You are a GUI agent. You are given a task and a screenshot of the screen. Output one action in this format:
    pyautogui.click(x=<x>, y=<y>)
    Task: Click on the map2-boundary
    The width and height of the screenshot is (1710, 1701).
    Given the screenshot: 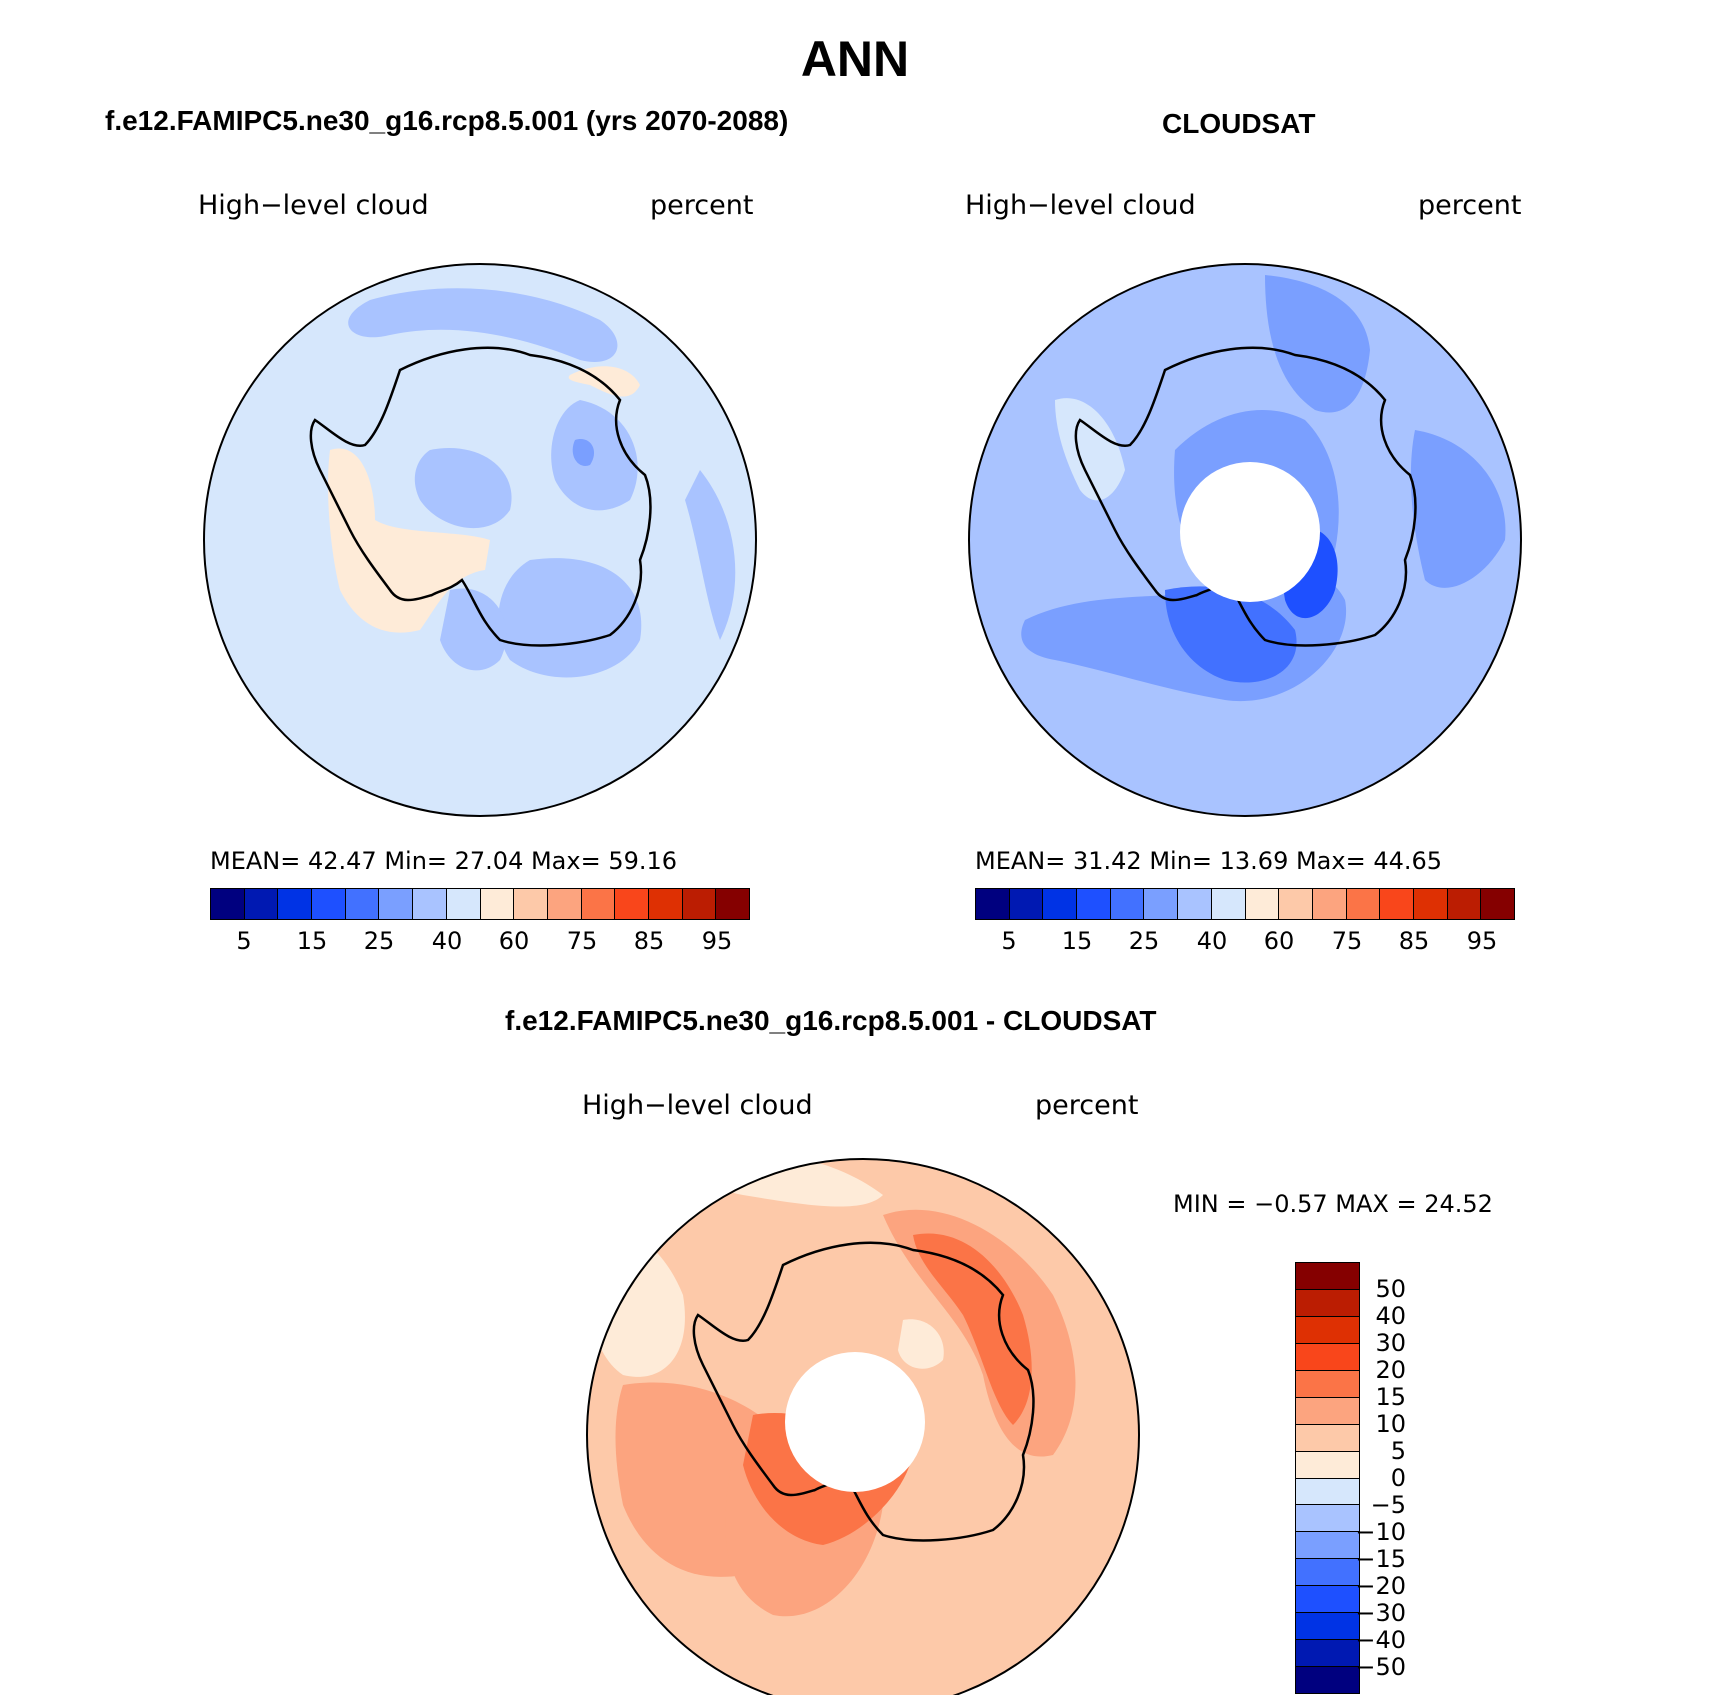 What is the action you would take?
    pyautogui.click(x=1245, y=540)
    